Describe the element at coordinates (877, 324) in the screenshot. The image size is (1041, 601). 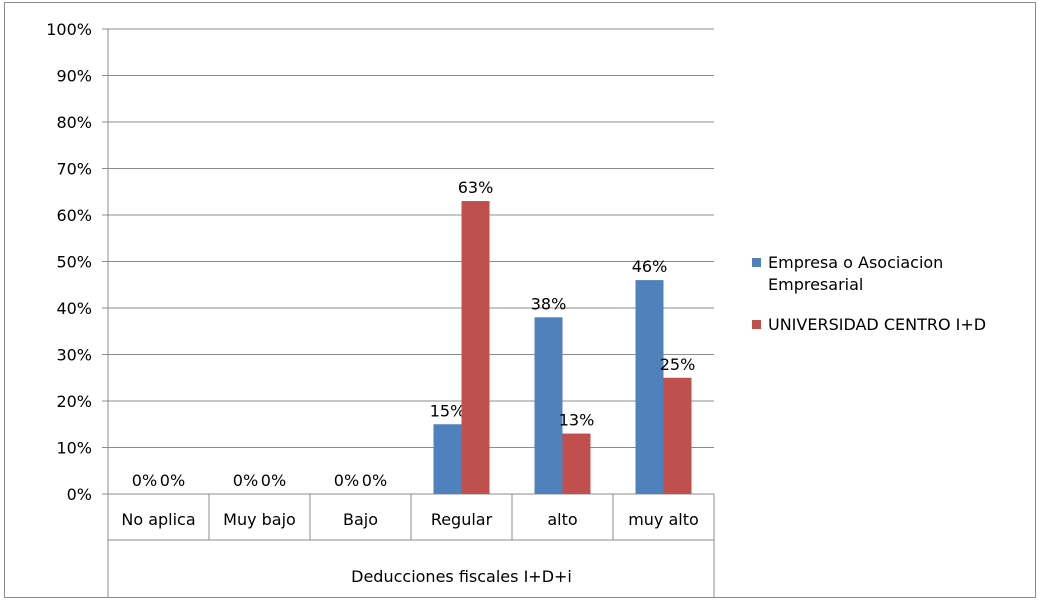
I see `legend-label: UNIVERSIDAD CENTRO I+D` at that location.